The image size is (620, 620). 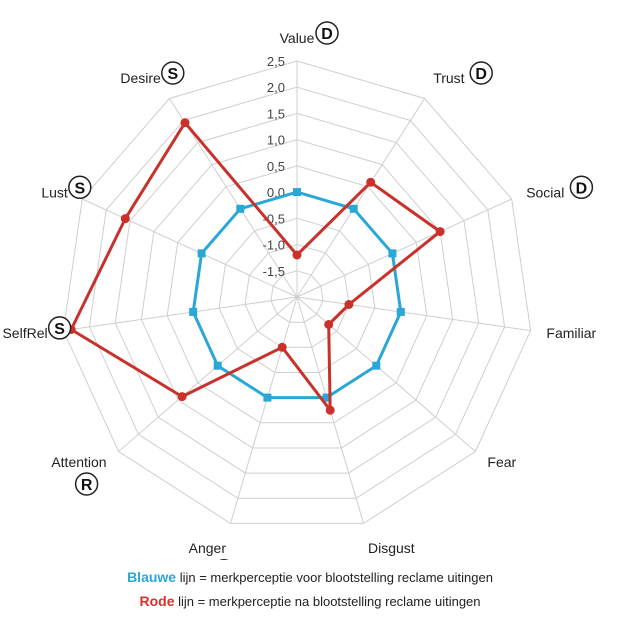 What do you see at coordinates (297, 38) in the screenshot?
I see `axis-label-value: Value` at bounding box center [297, 38].